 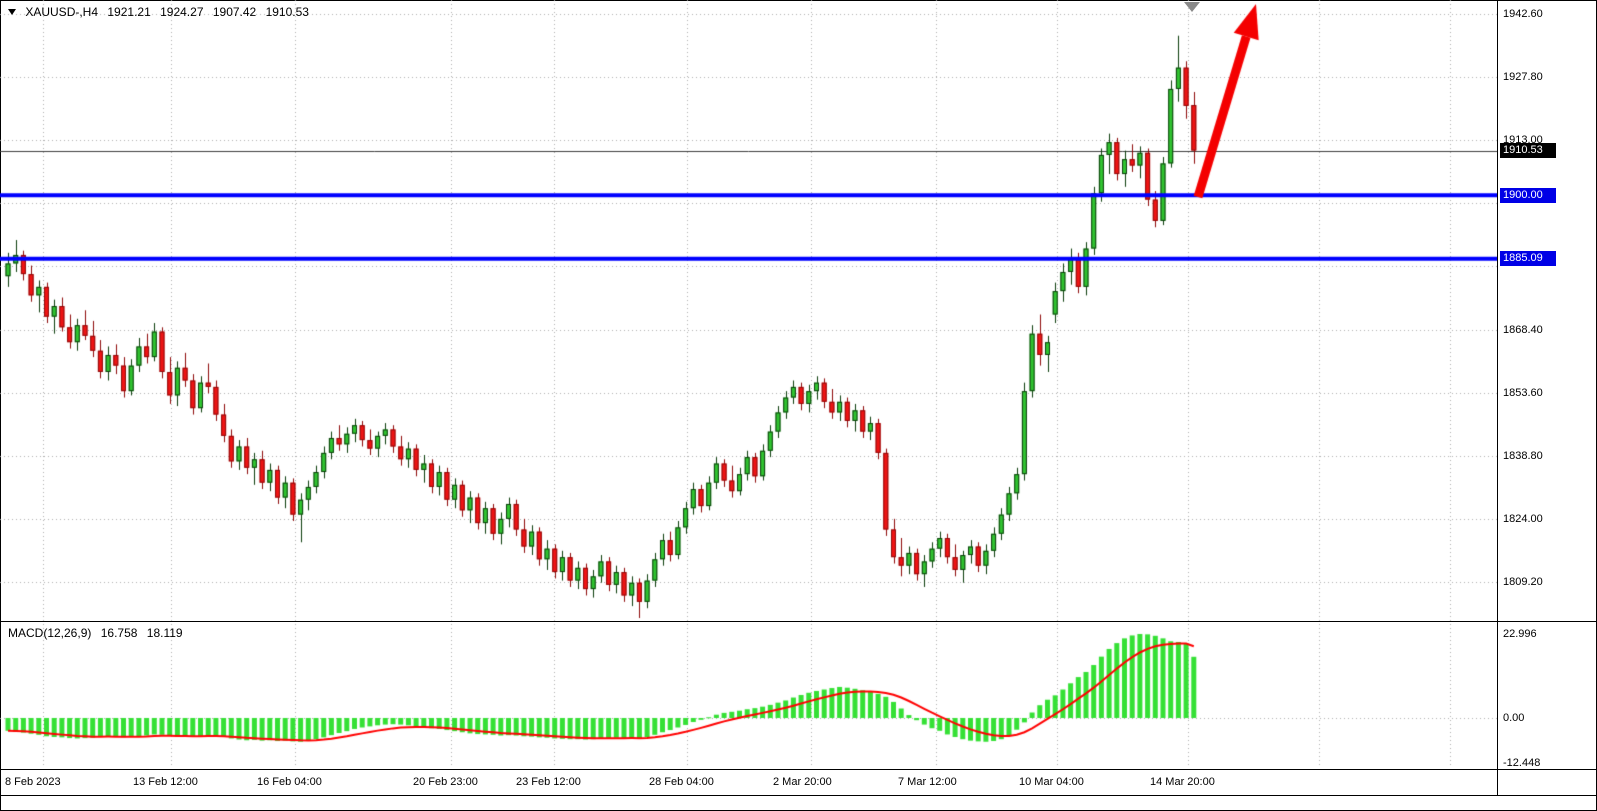 I want to click on price-axis-label: 1942.60, so click(x=1523, y=14).